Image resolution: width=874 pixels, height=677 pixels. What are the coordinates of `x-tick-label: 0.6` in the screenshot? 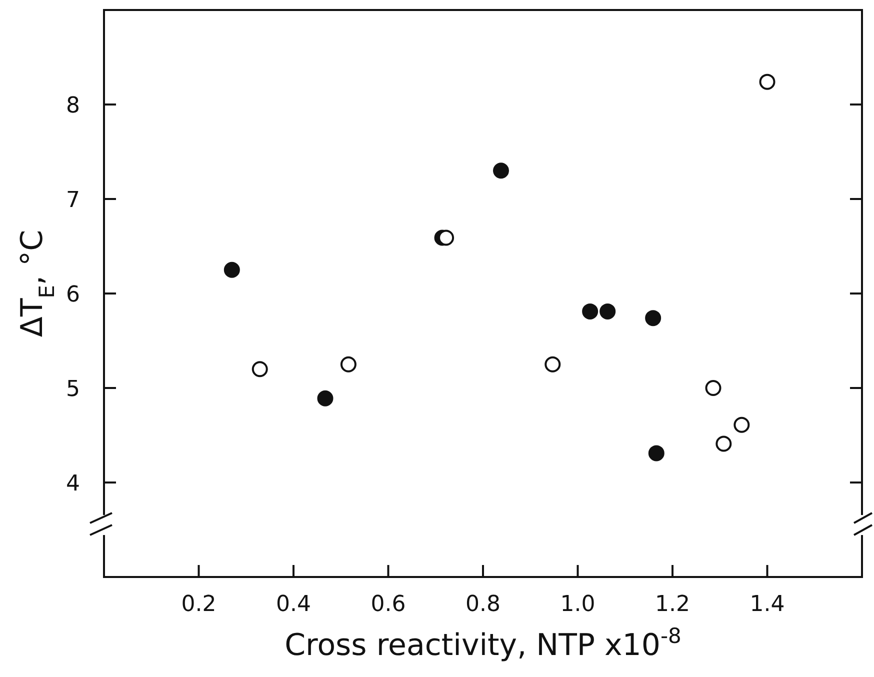 It's located at (388, 604).